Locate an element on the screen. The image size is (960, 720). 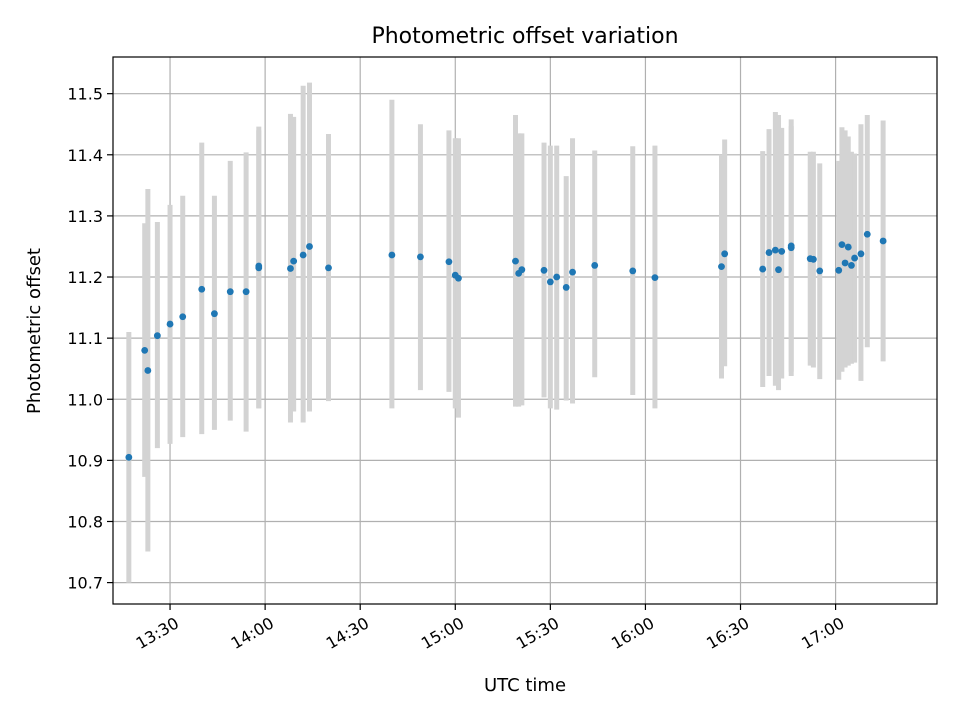
chart-title: Photometric offset variation is located at coordinates (524, 36).